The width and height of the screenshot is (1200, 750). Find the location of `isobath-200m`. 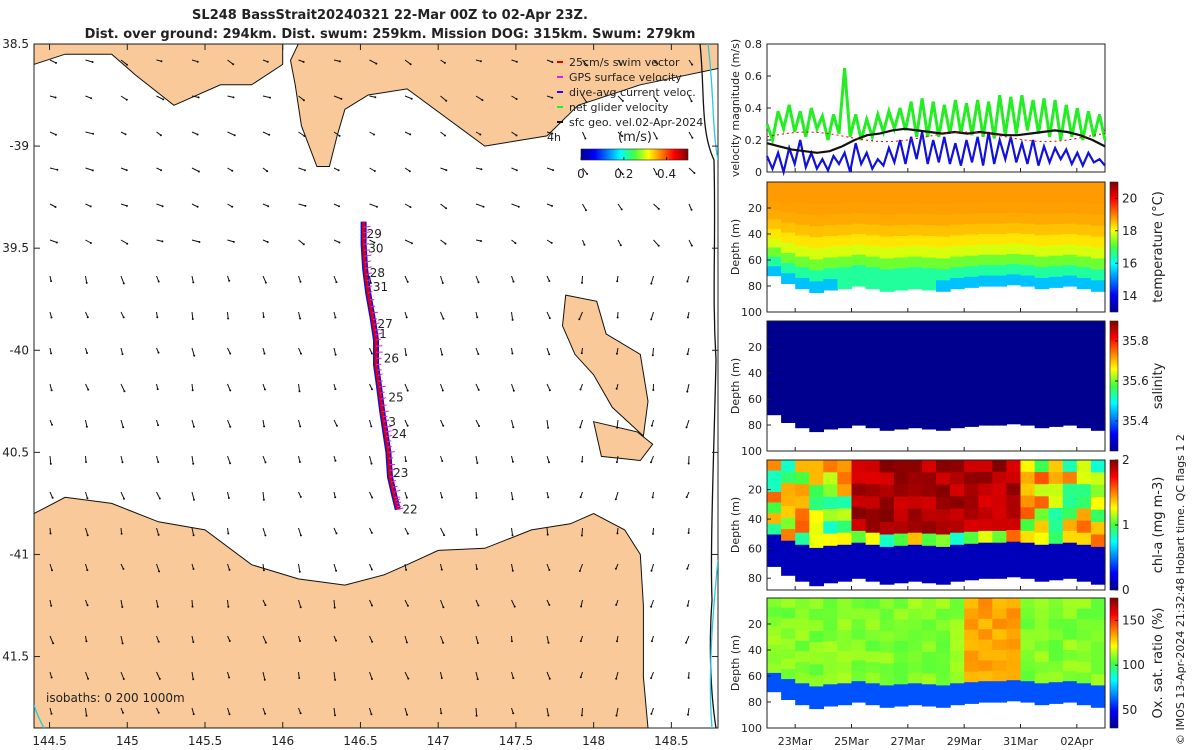

isobath-200m is located at coordinates (708, 386).